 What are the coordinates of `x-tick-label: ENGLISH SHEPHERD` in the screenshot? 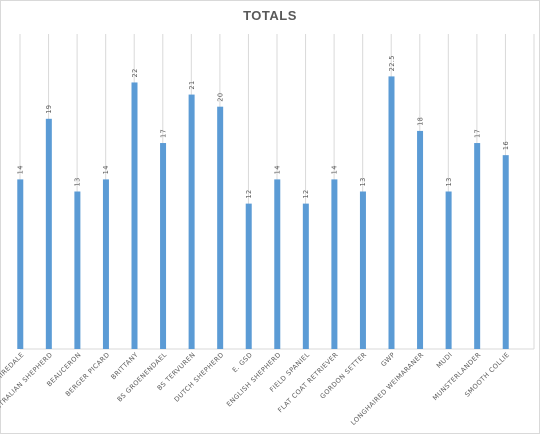 It's located at (254, 380).